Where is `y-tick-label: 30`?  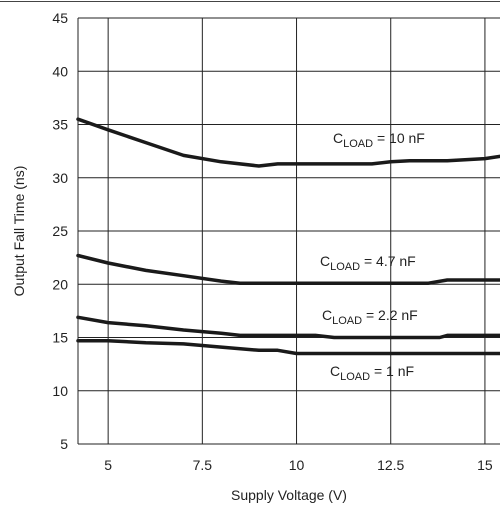
y-tick-label: 30 is located at coordinates (60, 178).